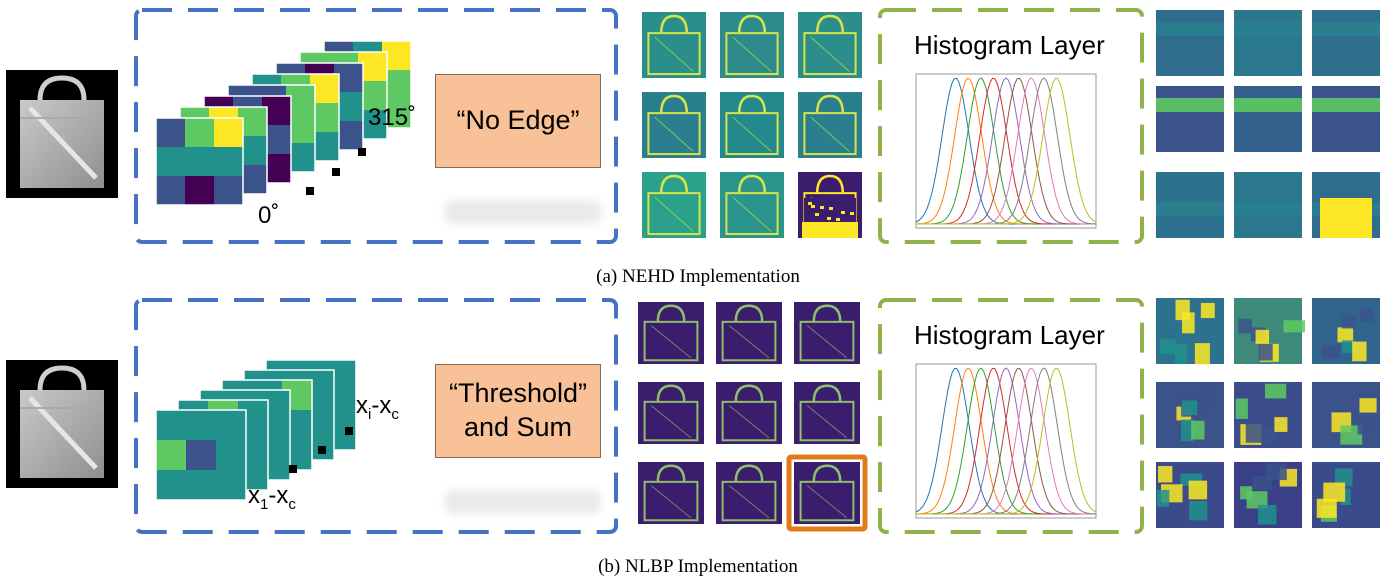  I want to click on blurred-region-b, so click(523, 502).